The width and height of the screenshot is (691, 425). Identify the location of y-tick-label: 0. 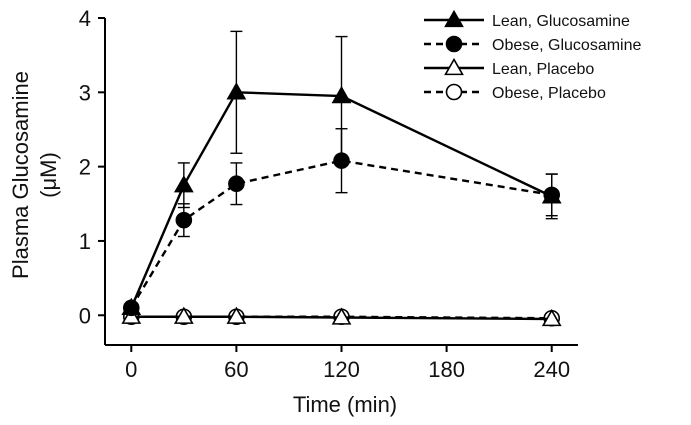
(85, 315).